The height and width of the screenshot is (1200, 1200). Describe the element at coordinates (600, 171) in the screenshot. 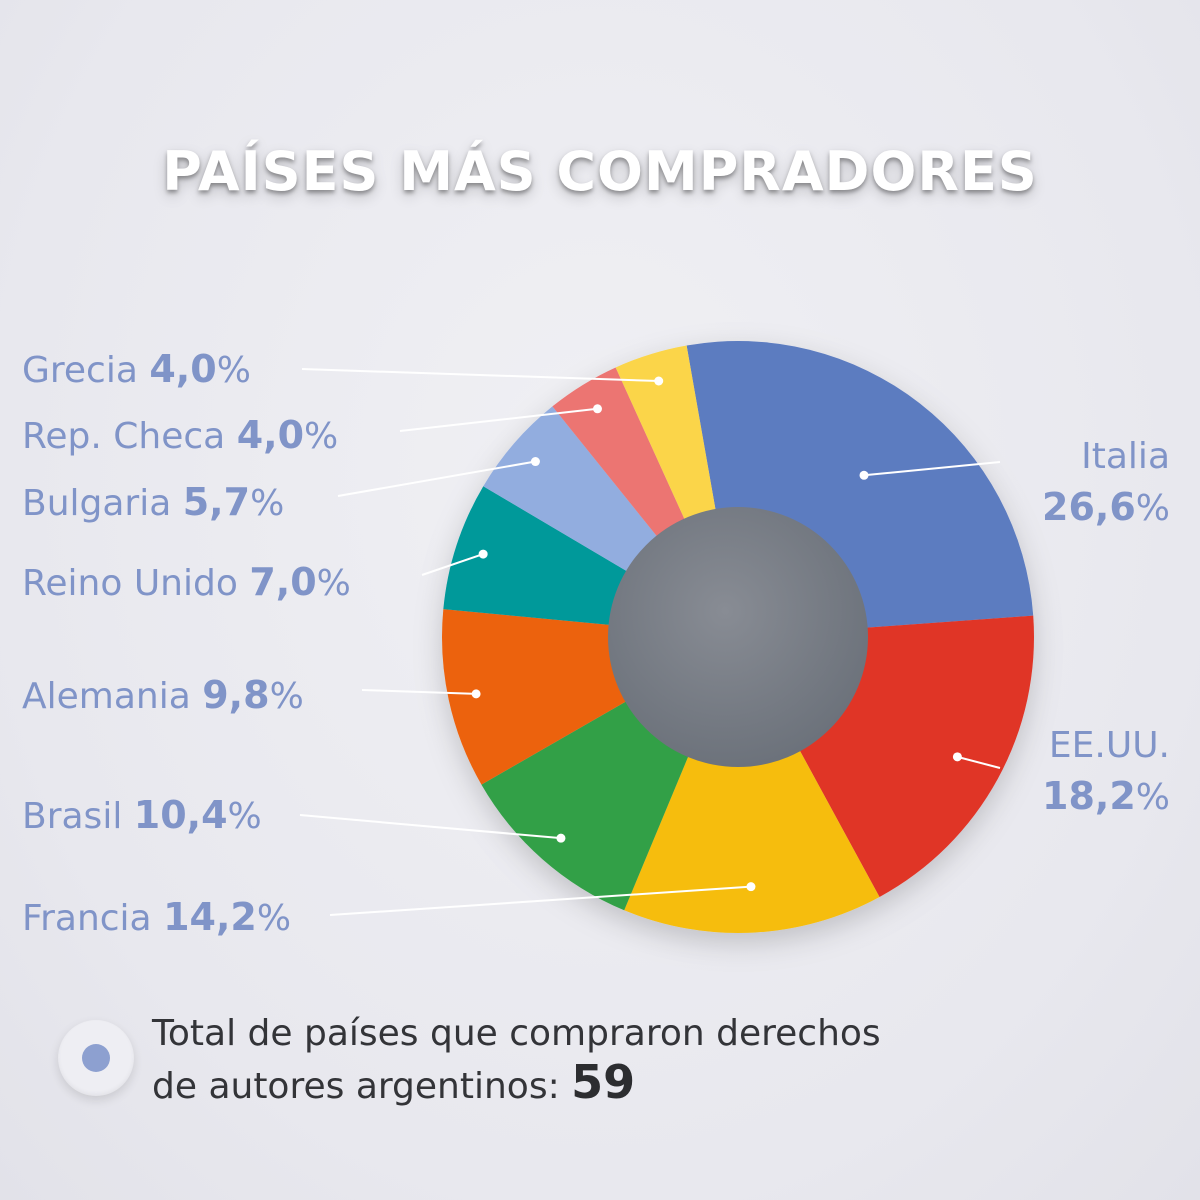

I see `chart-title: PAÍSES MÁS COMPRADORES` at that location.